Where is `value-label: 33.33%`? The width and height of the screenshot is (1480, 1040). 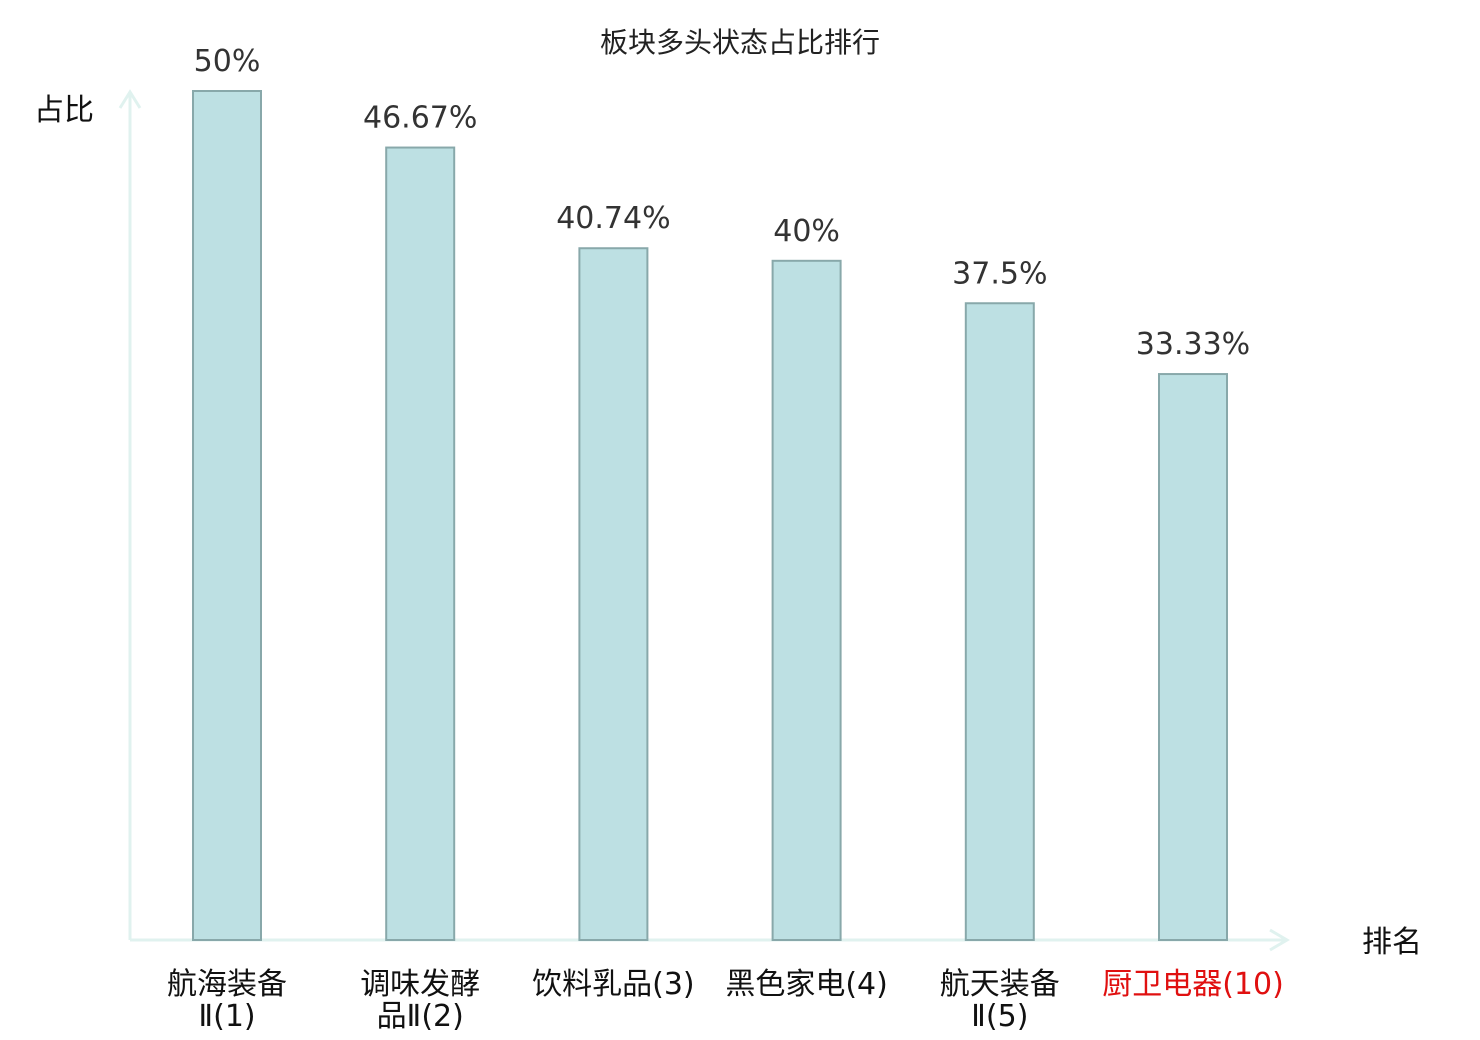 value-label: 33.33% is located at coordinates (1193, 344).